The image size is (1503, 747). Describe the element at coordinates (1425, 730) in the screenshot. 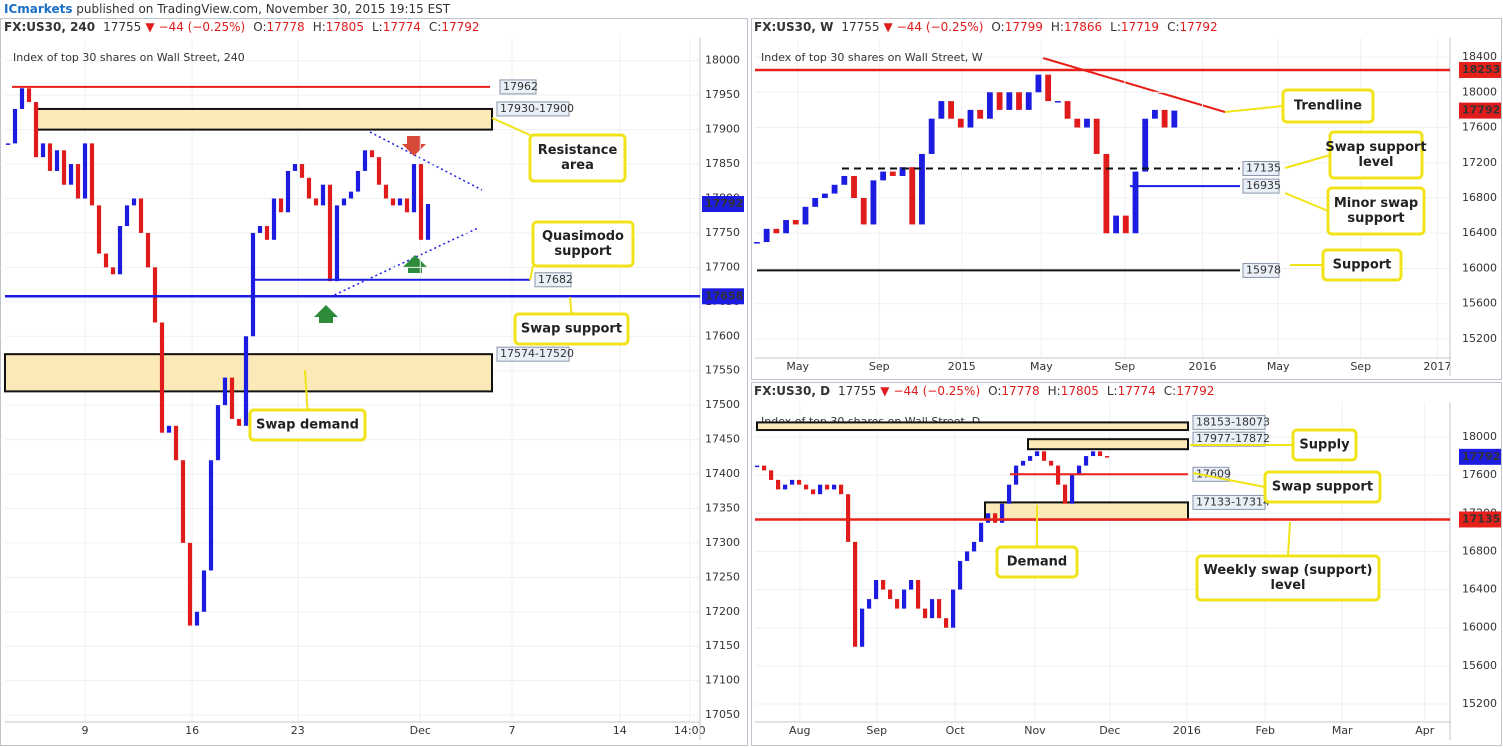

I see `x-tick-label: Apr` at that location.